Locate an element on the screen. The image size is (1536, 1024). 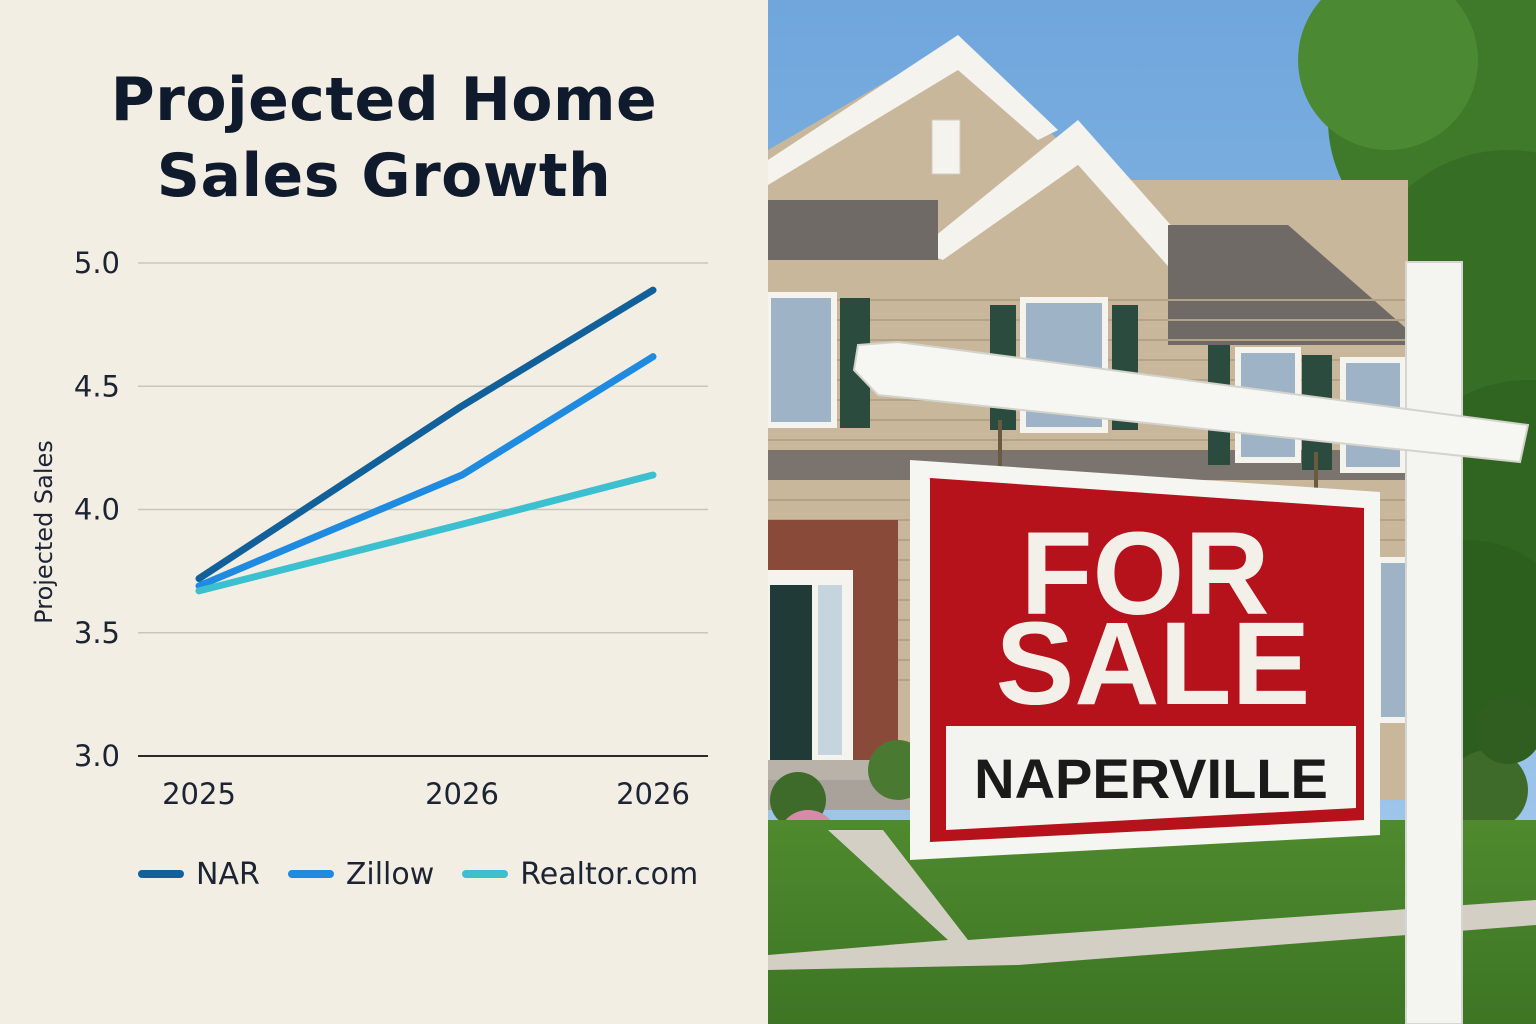
sign-line-sale: SALE is located at coordinates (1153, 664).